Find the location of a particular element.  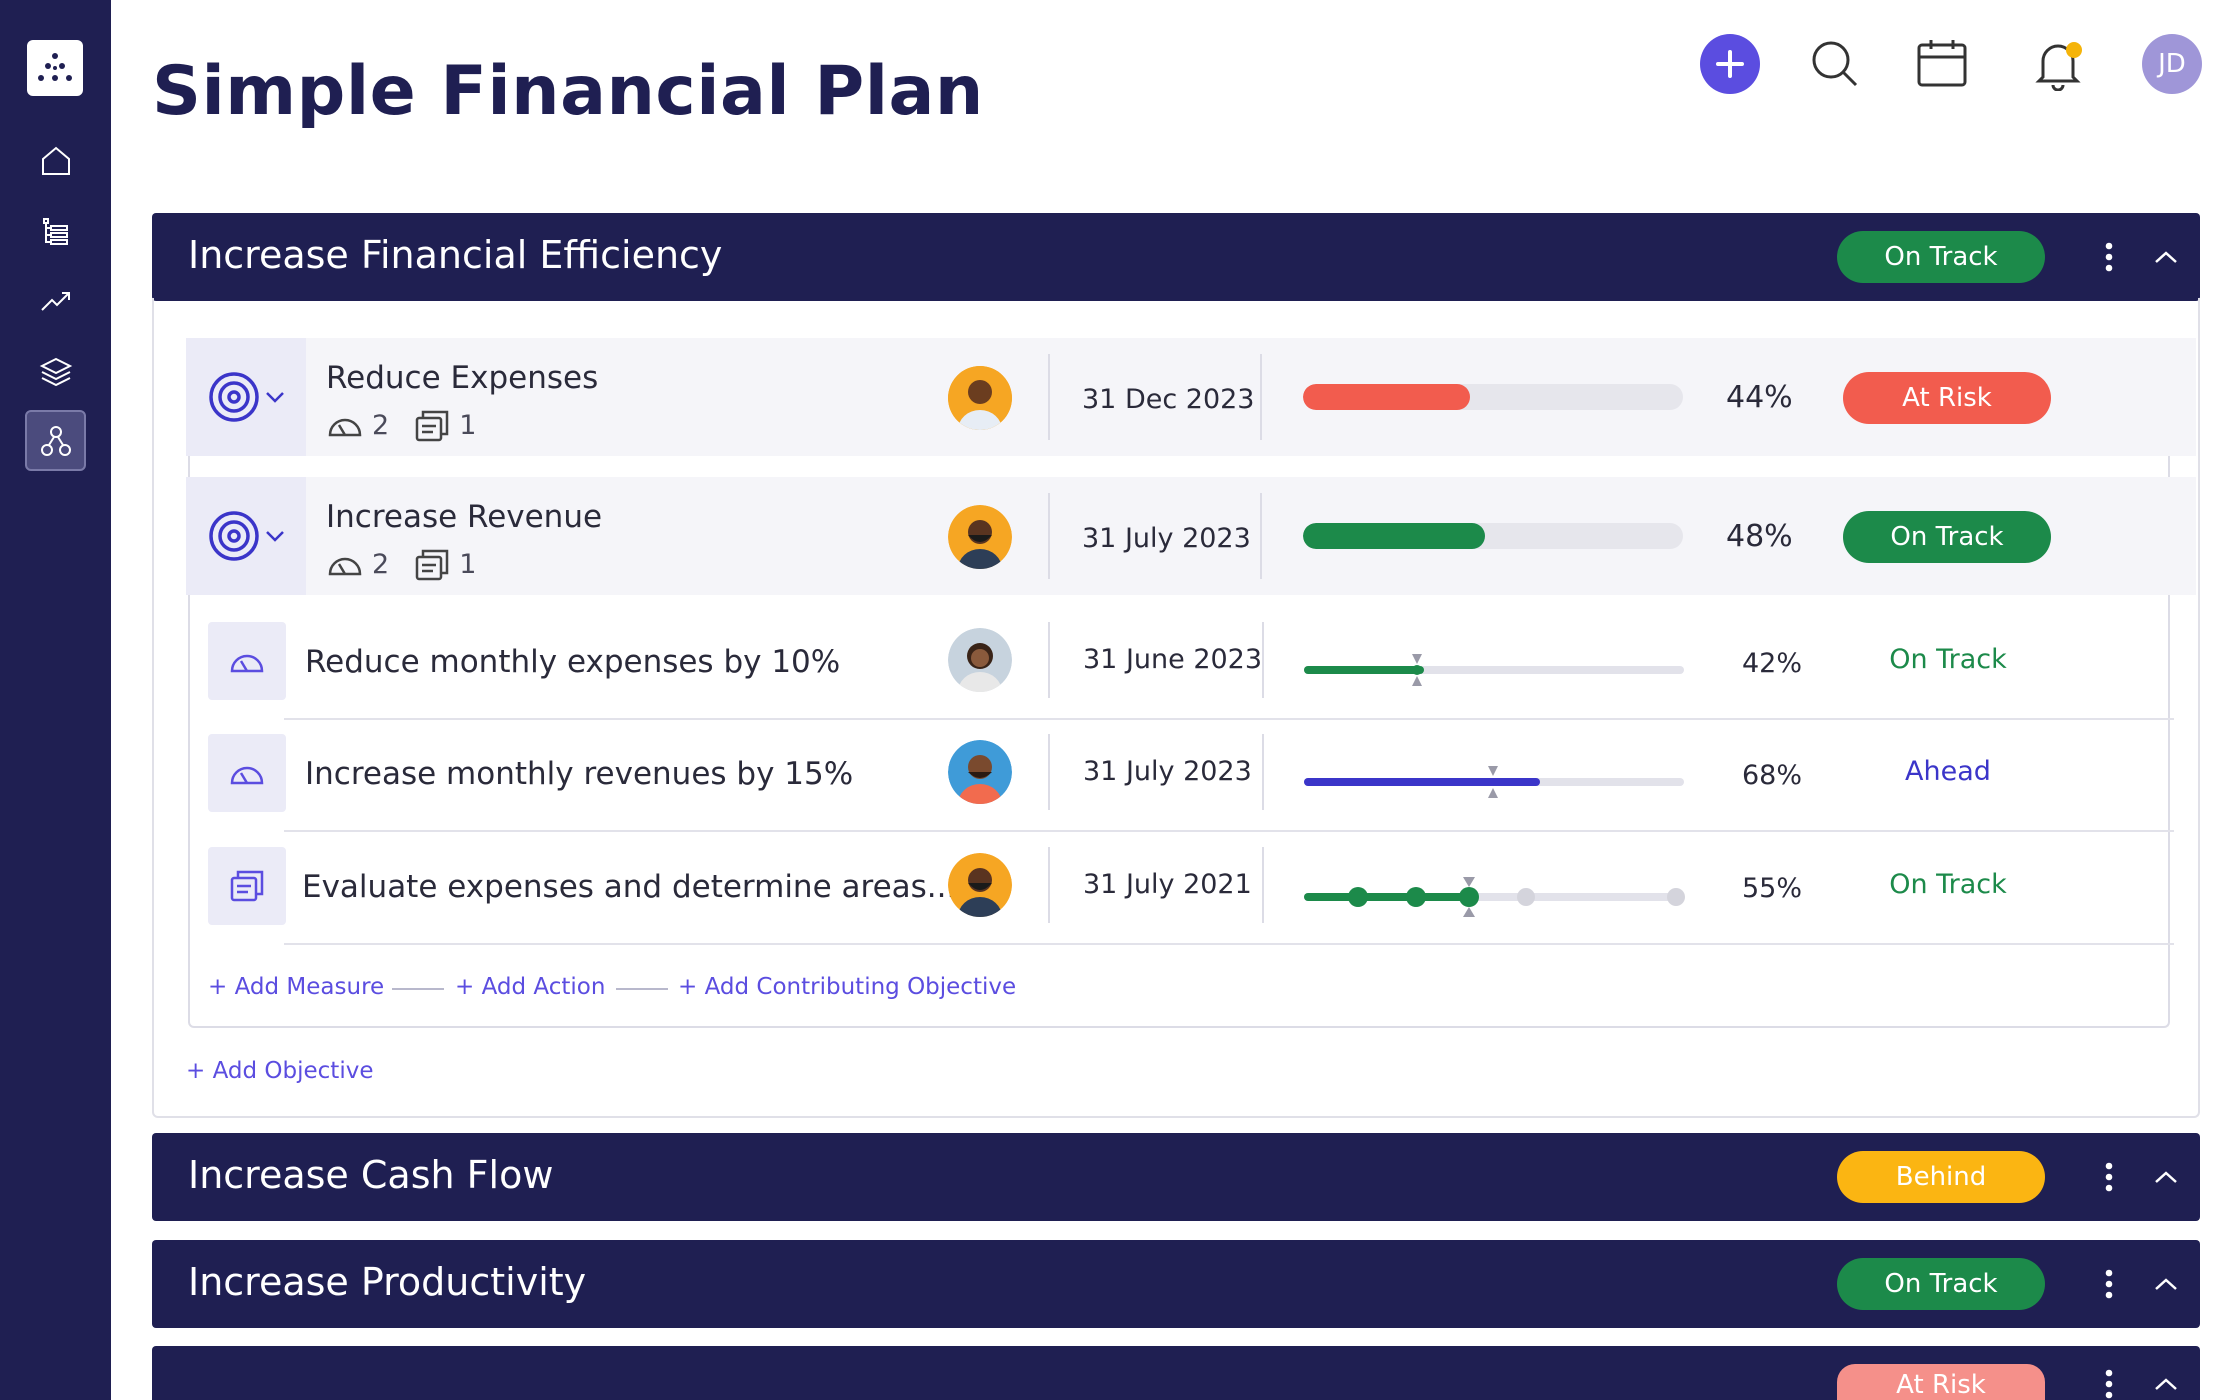

measure-name: Increase monthly revenues by 15% is located at coordinates (579, 774).